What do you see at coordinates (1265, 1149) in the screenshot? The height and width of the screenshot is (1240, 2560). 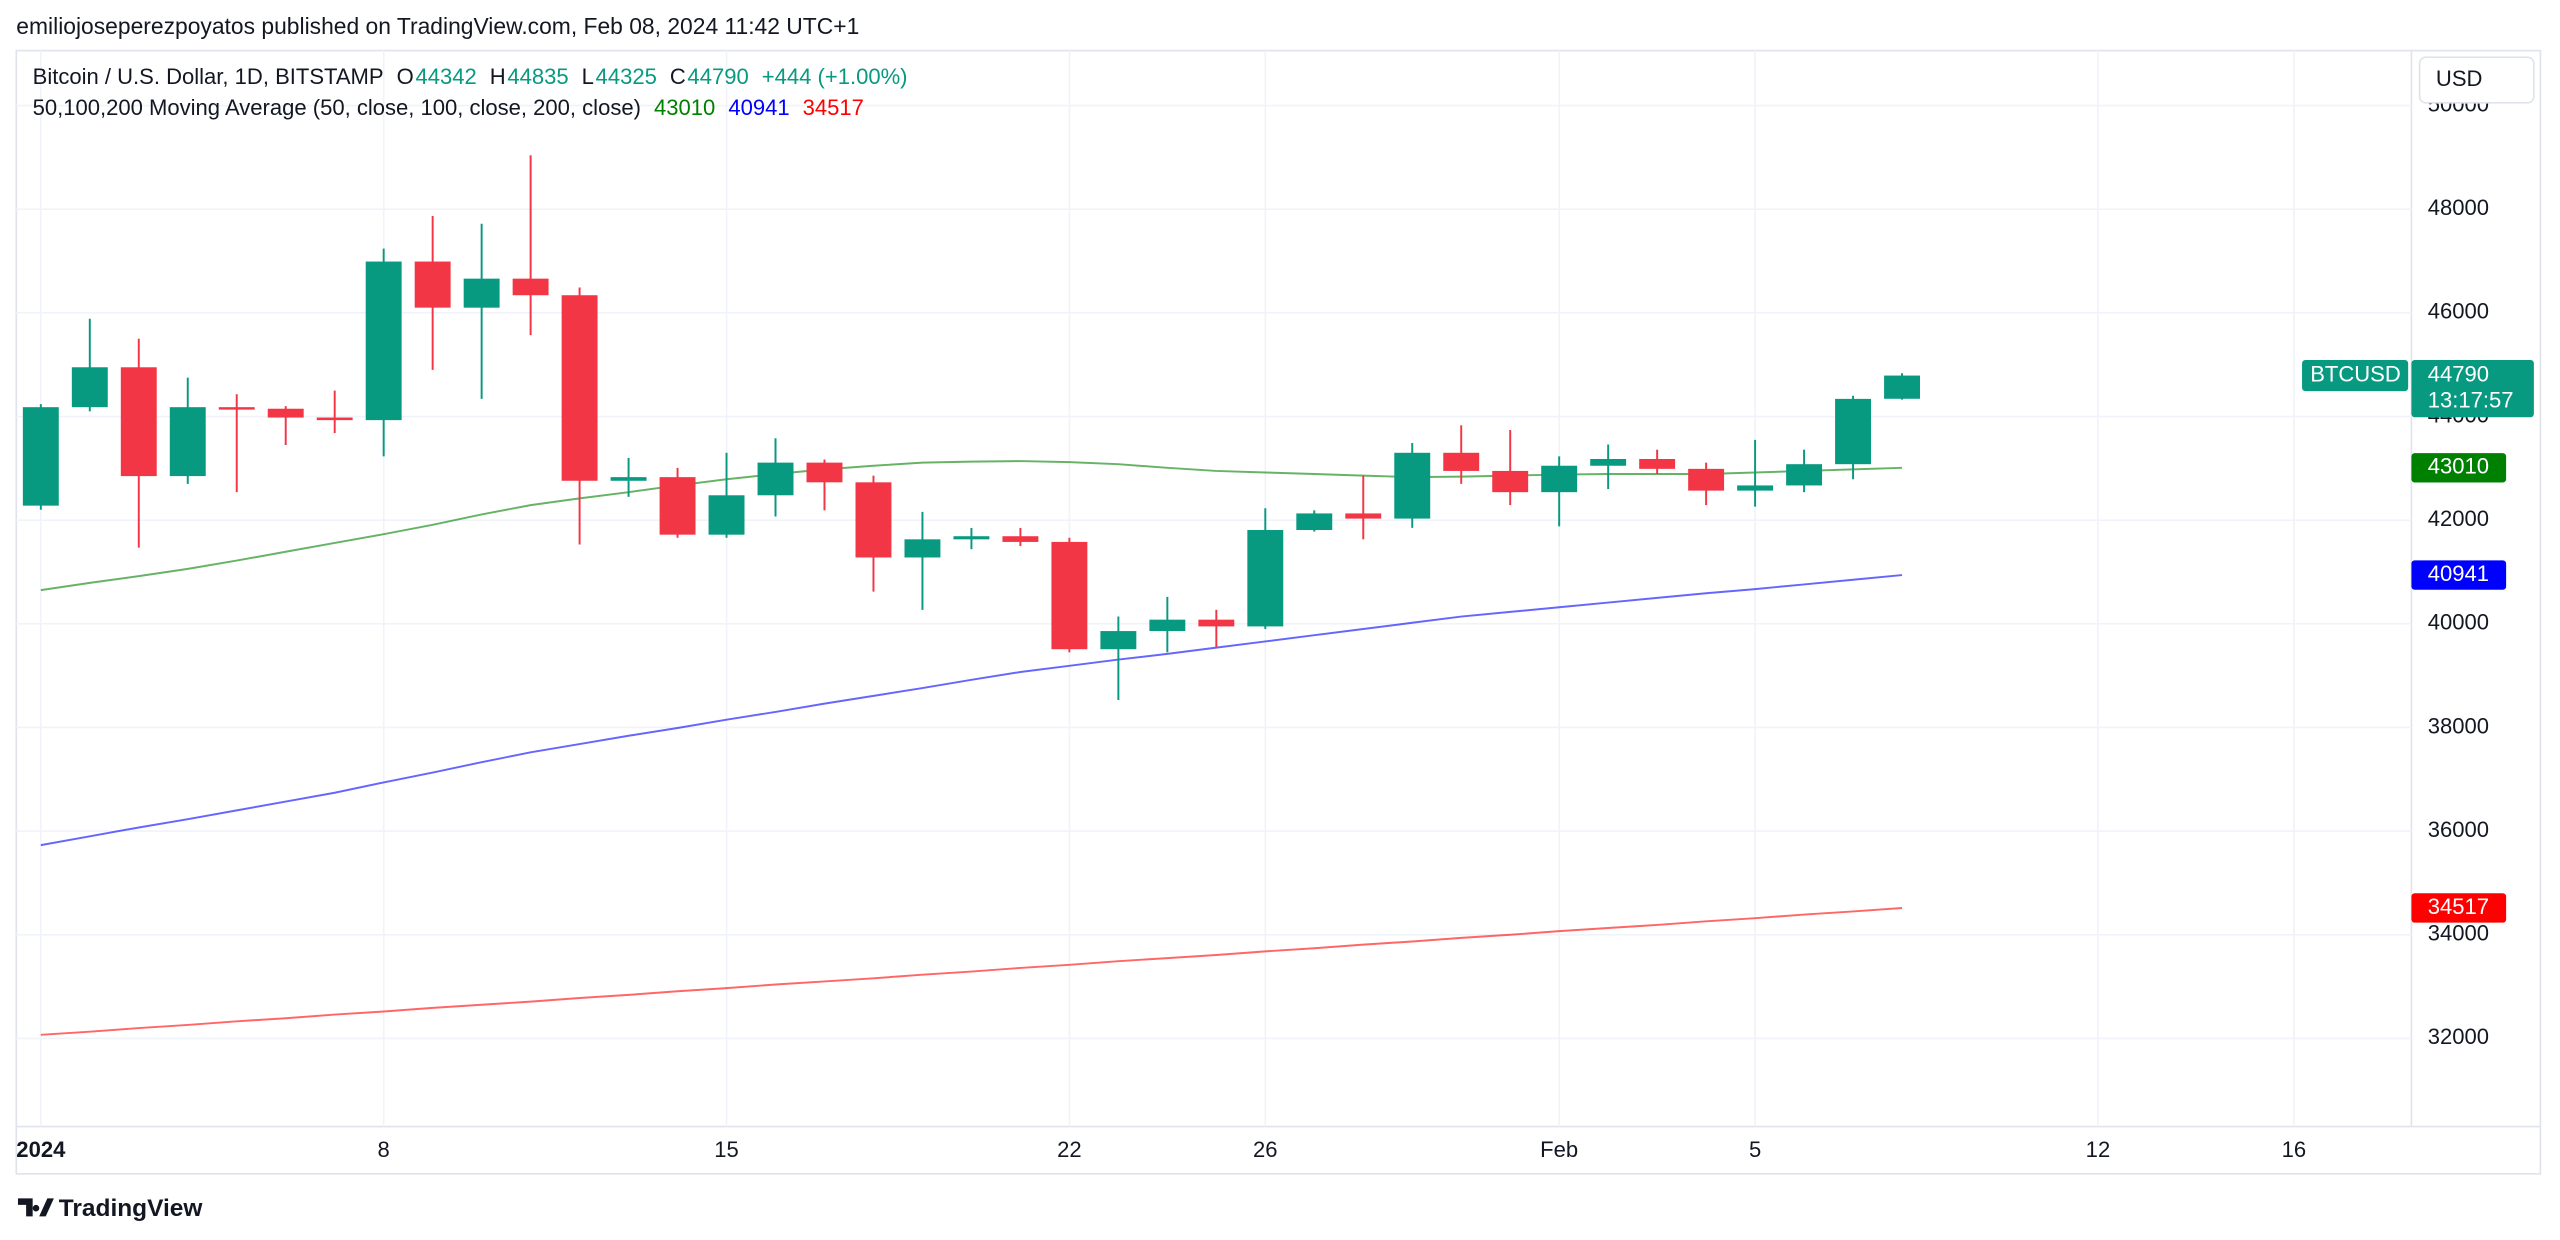 I see `x-tick-label: 26` at bounding box center [1265, 1149].